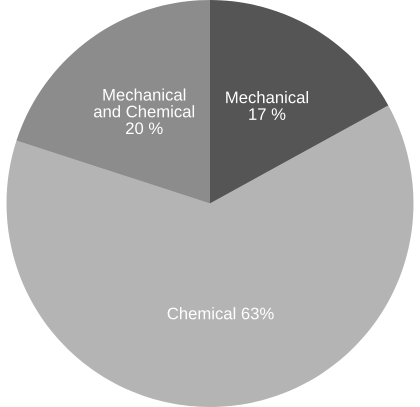 The width and height of the screenshot is (420, 407). I want to click on slice-label: Mechanical and Chemical, so click(144, 103).